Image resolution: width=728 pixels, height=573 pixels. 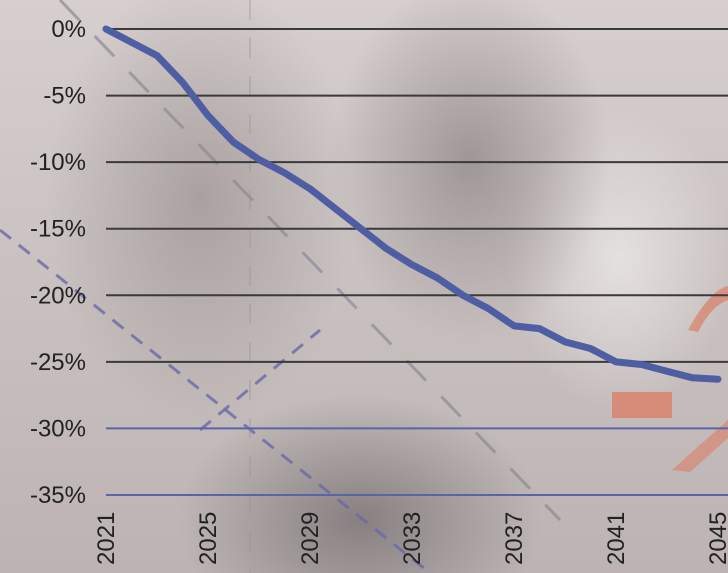 What do you see at coordinates (68, 29) in the screenshot?
I see `y-tick-label: 0%` at bounding box center [68, 29].